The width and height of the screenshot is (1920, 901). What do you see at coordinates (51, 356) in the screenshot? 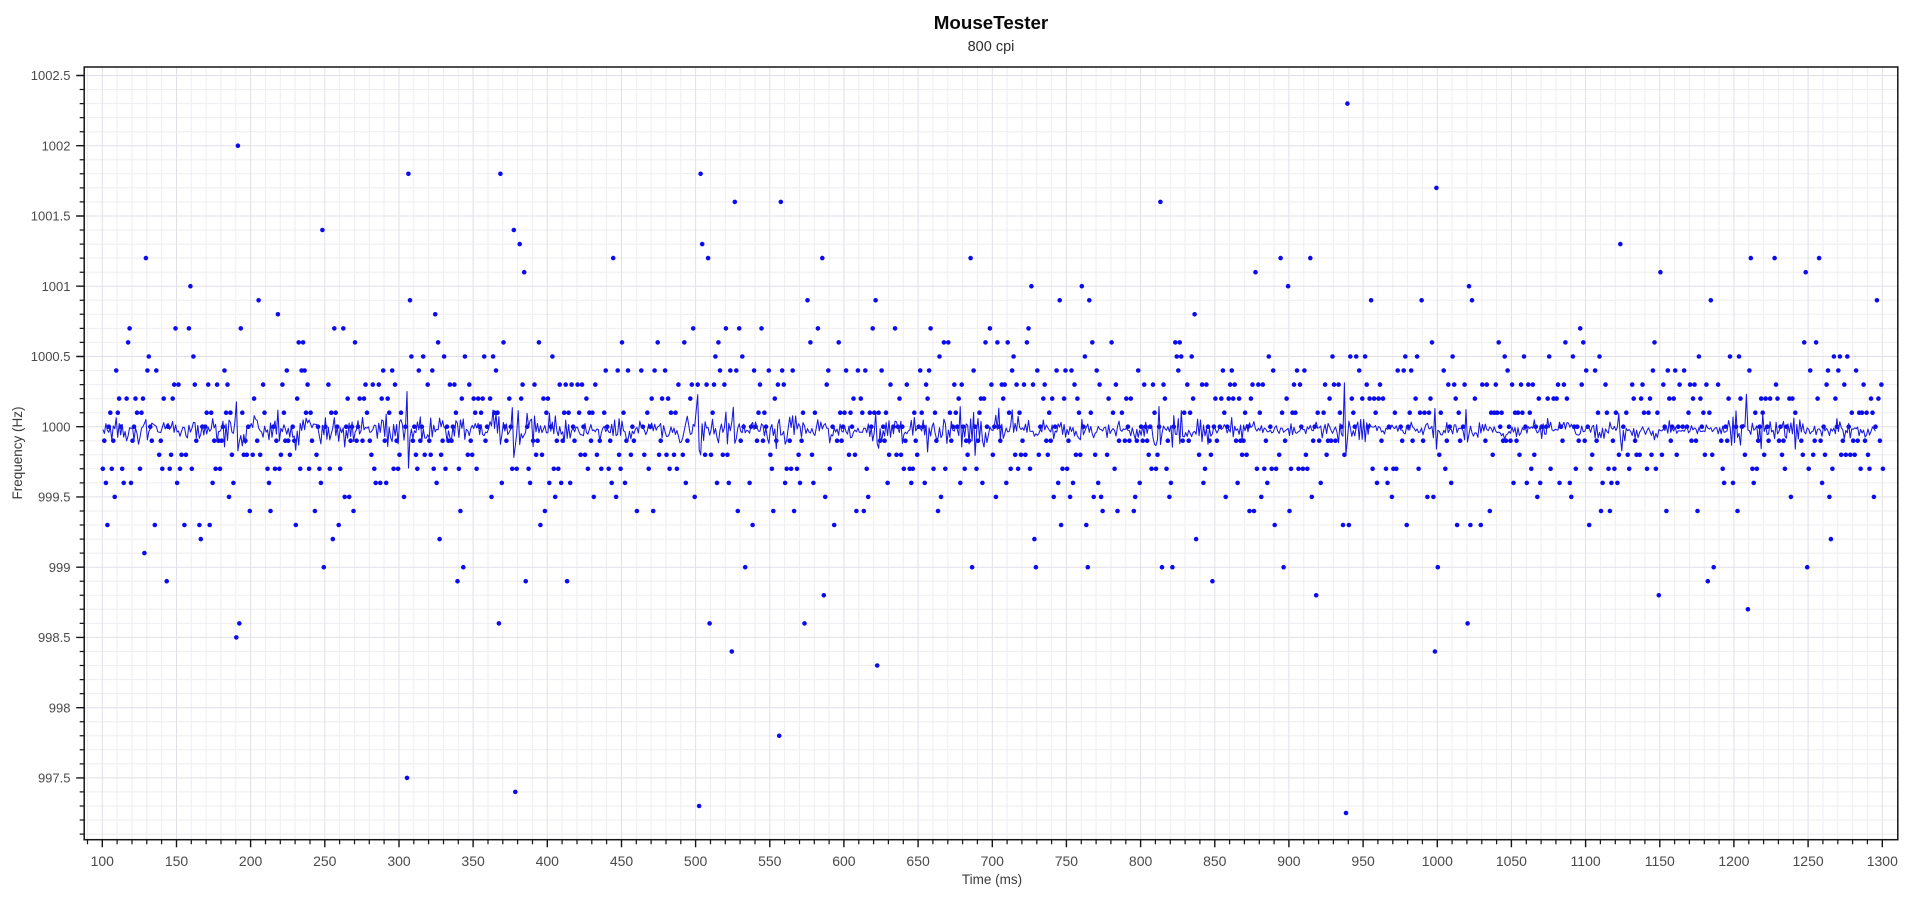
I see `svg-text: 1000.5` at bounding box center [51, 356].